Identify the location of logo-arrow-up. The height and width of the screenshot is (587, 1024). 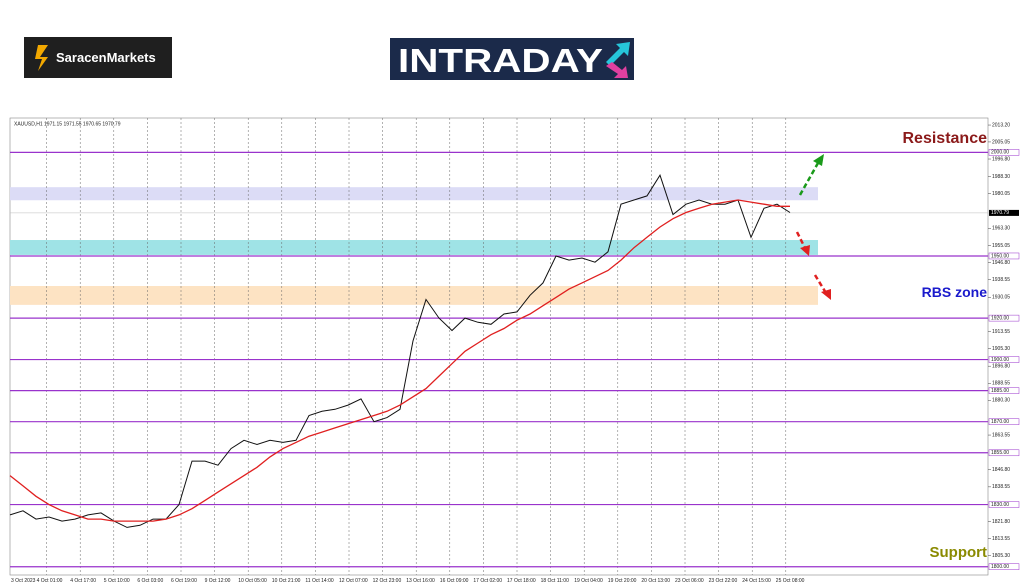
(618, 54).